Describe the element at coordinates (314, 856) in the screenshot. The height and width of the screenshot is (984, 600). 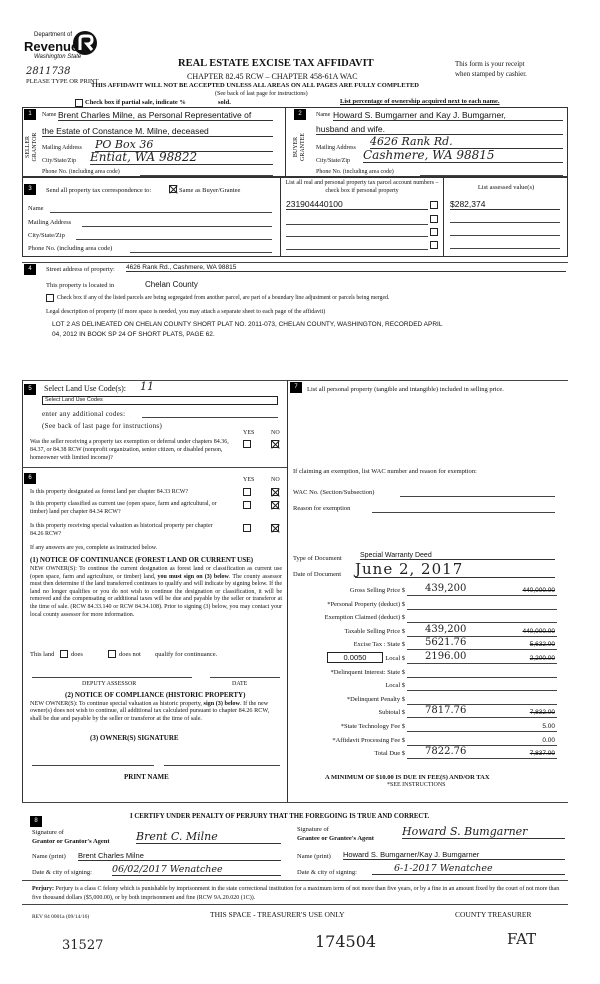
I see `grantee-name-print-label: Name (print)` at that location.